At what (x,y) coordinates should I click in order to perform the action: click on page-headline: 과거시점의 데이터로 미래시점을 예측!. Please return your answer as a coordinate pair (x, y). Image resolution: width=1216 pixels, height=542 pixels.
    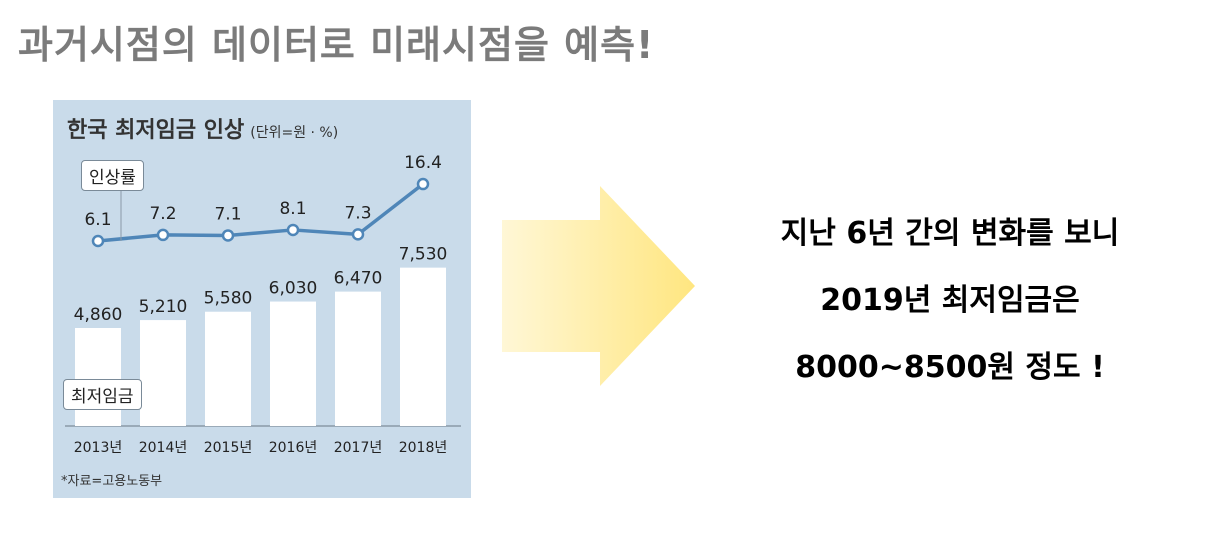
    Looking at the image, I should click on (336, 41).